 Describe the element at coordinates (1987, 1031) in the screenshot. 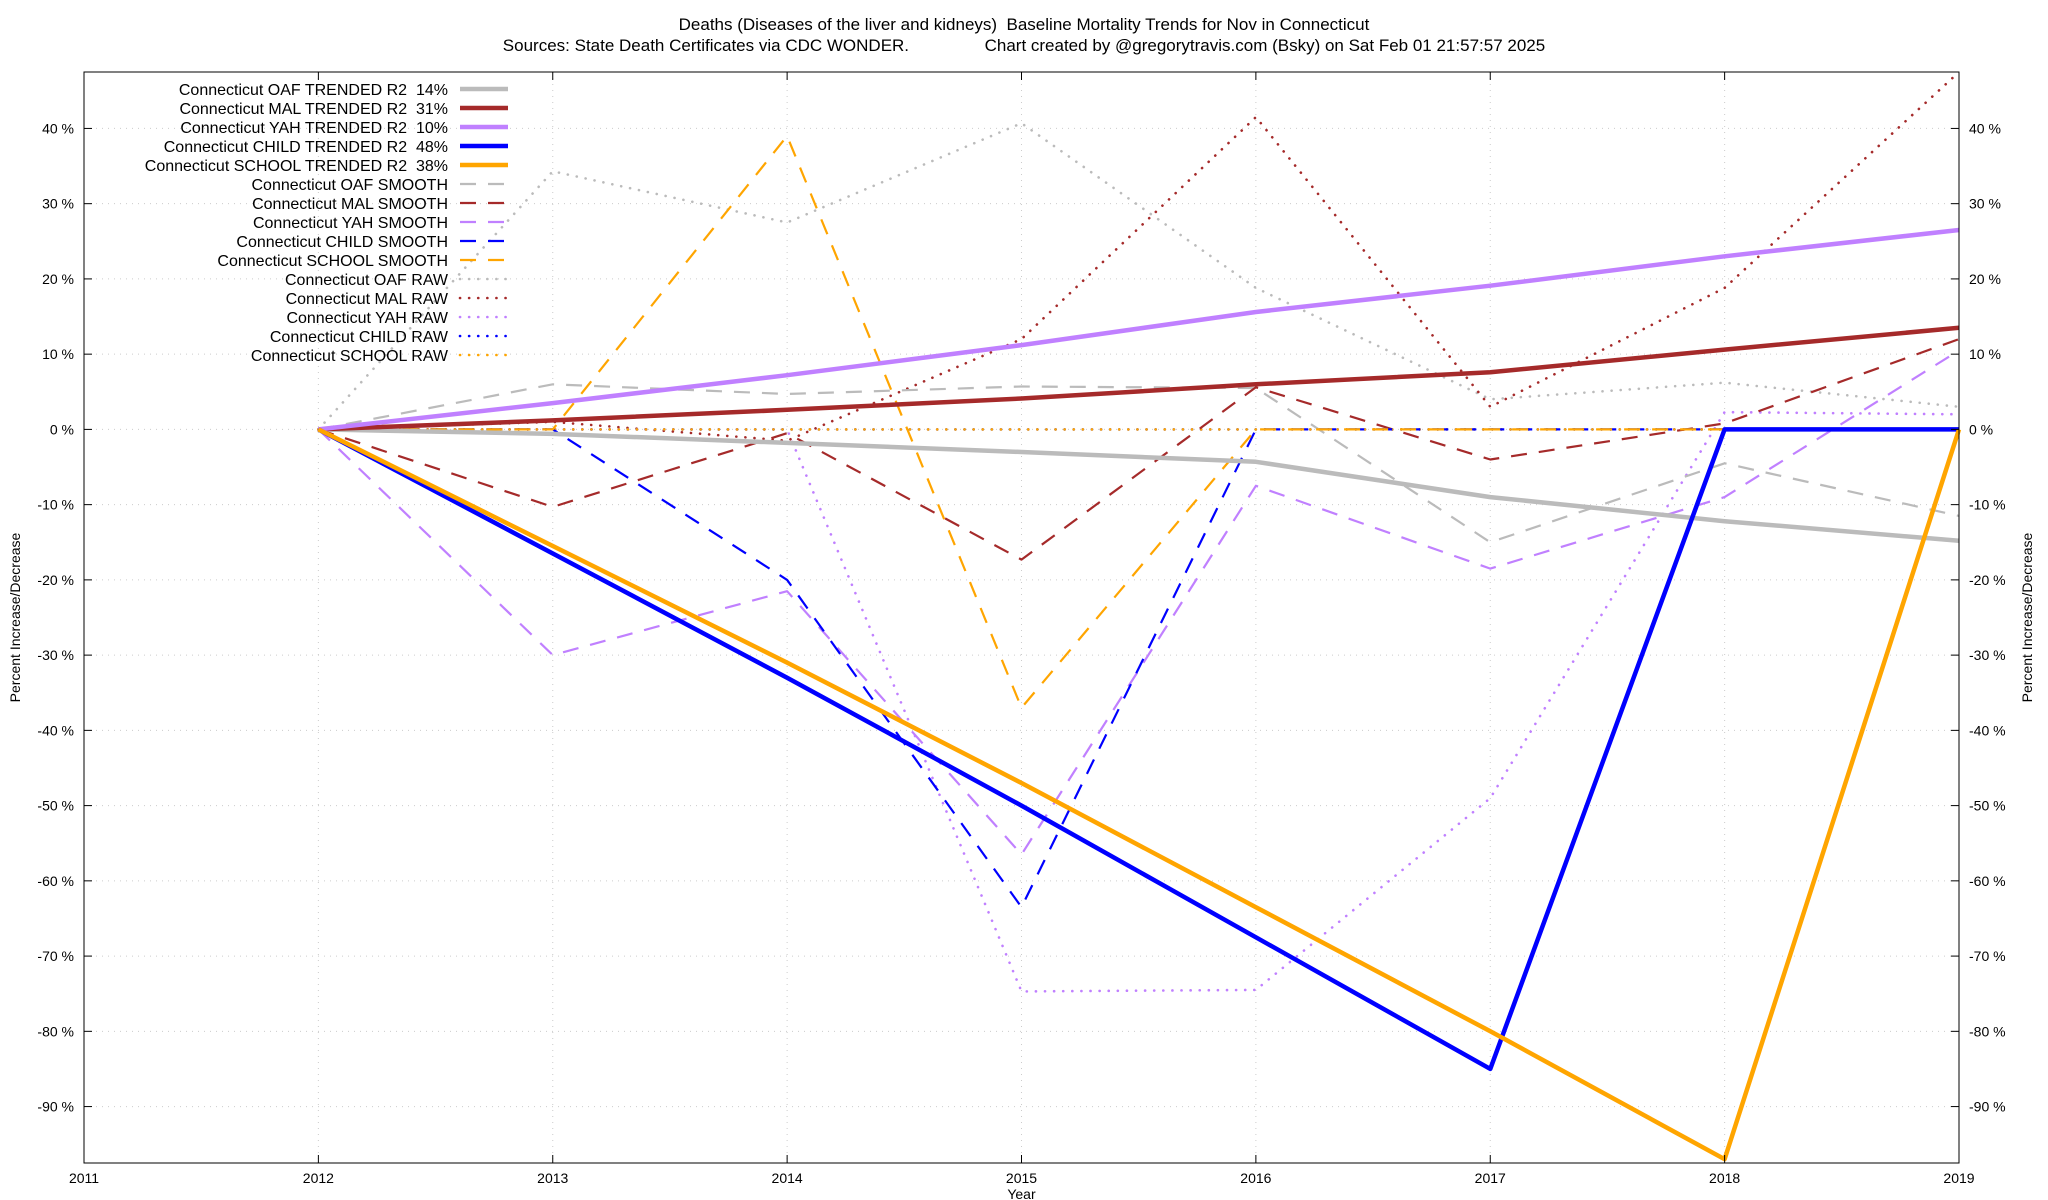

I see `y2-tick-label: -80 %` at that location.